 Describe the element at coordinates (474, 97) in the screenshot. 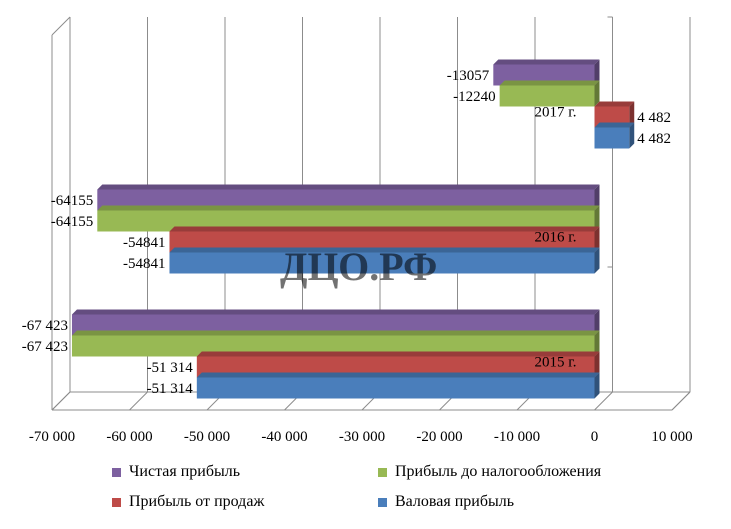

I see `data-label: -12240` at that location.